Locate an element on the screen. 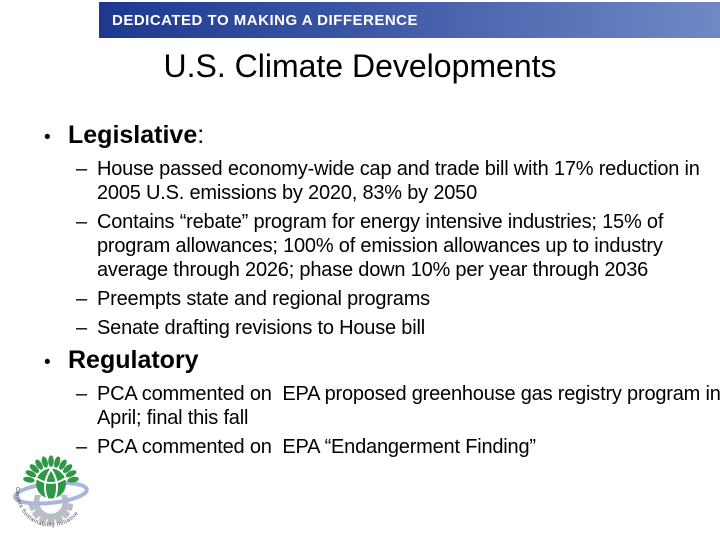  bullet-label: Regulatory is located at coordinates (133, 360).